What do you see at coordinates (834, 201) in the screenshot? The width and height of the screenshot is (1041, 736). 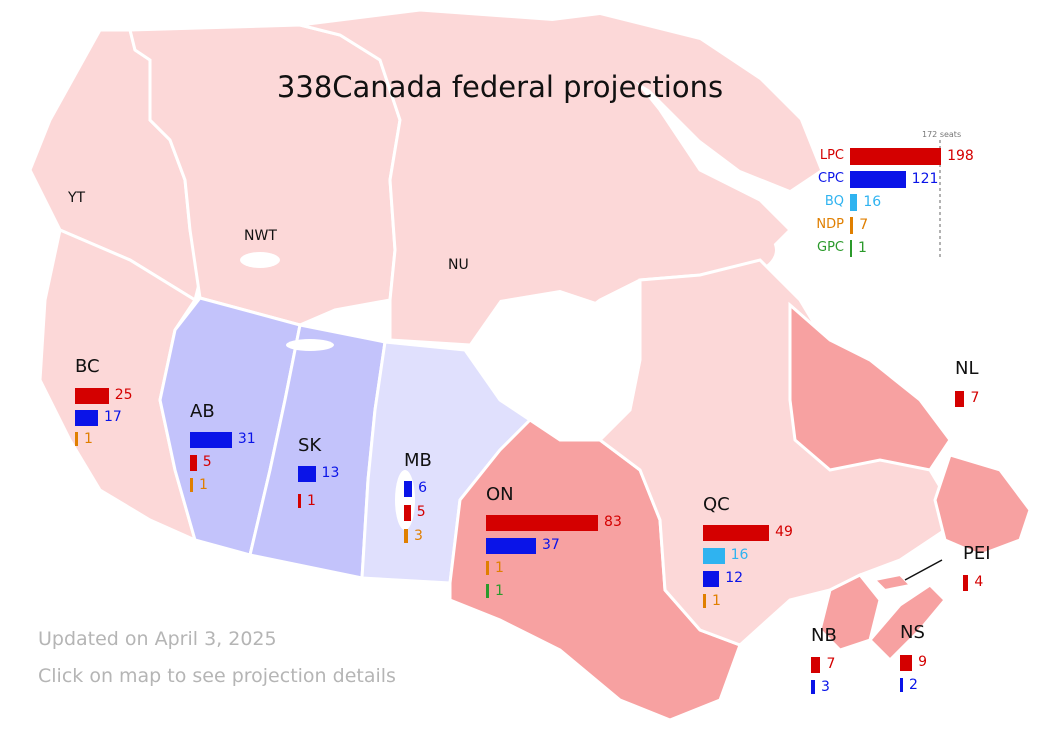 I see `legend-party-bq: BQ` at bounding box center [834, 201].